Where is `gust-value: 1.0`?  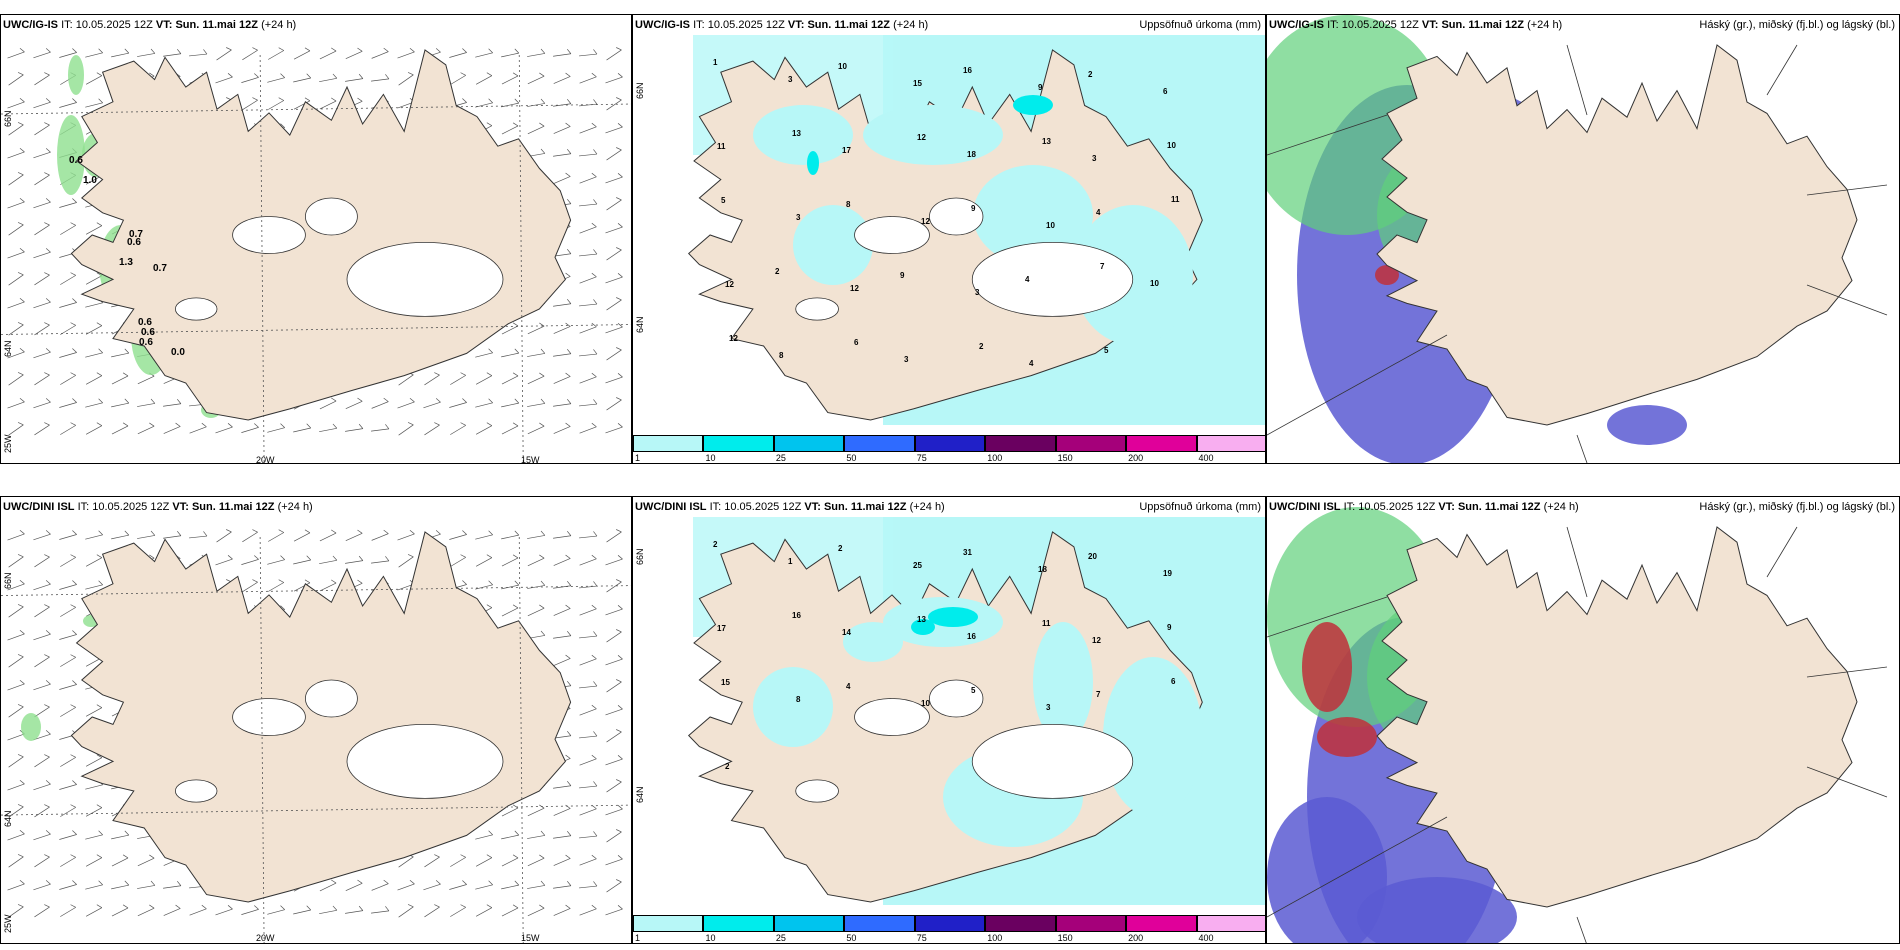
gust-value: 1.0 is located at coordinates (90, 180).